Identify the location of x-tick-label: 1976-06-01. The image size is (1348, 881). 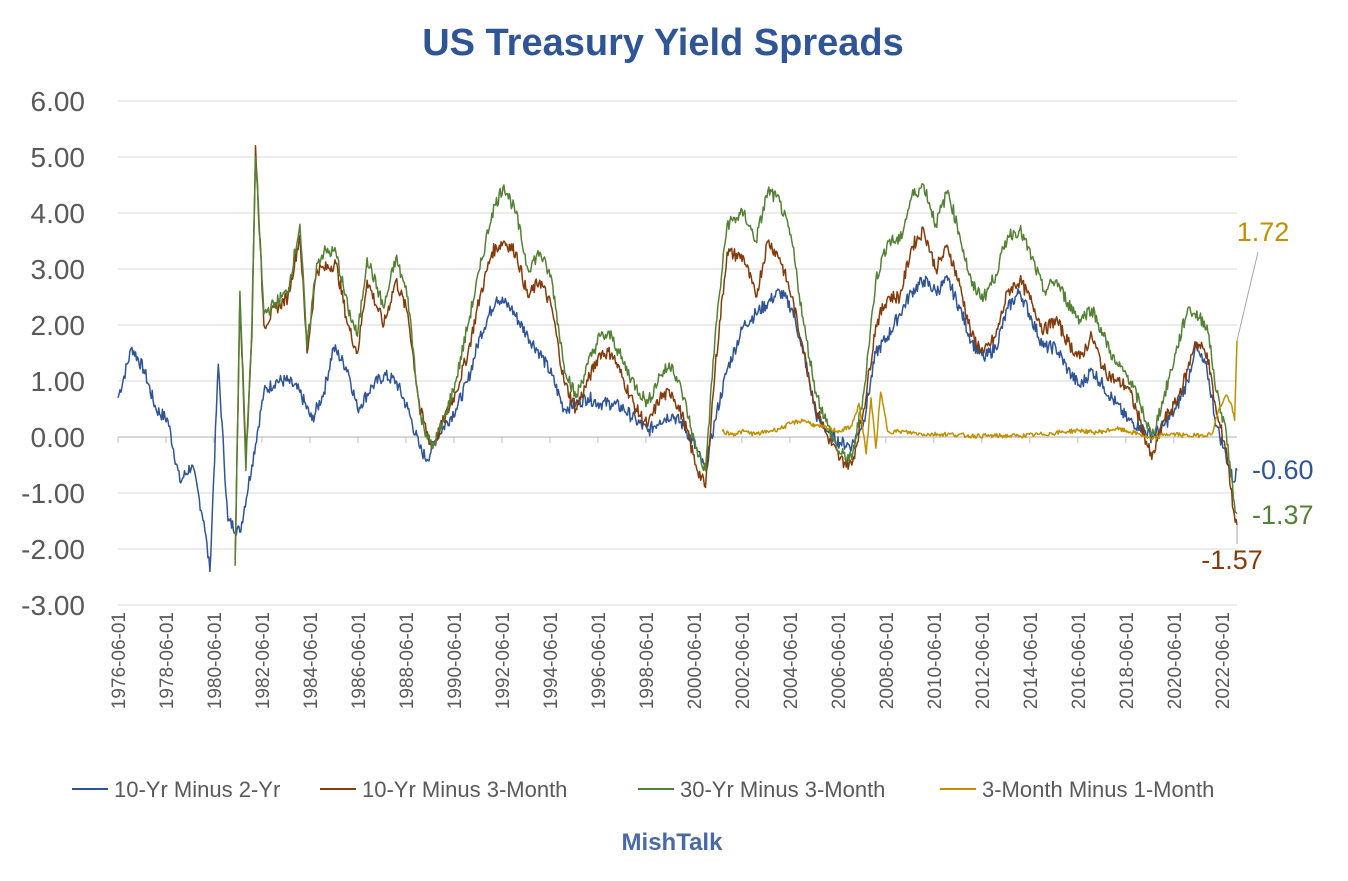
(119, 660).